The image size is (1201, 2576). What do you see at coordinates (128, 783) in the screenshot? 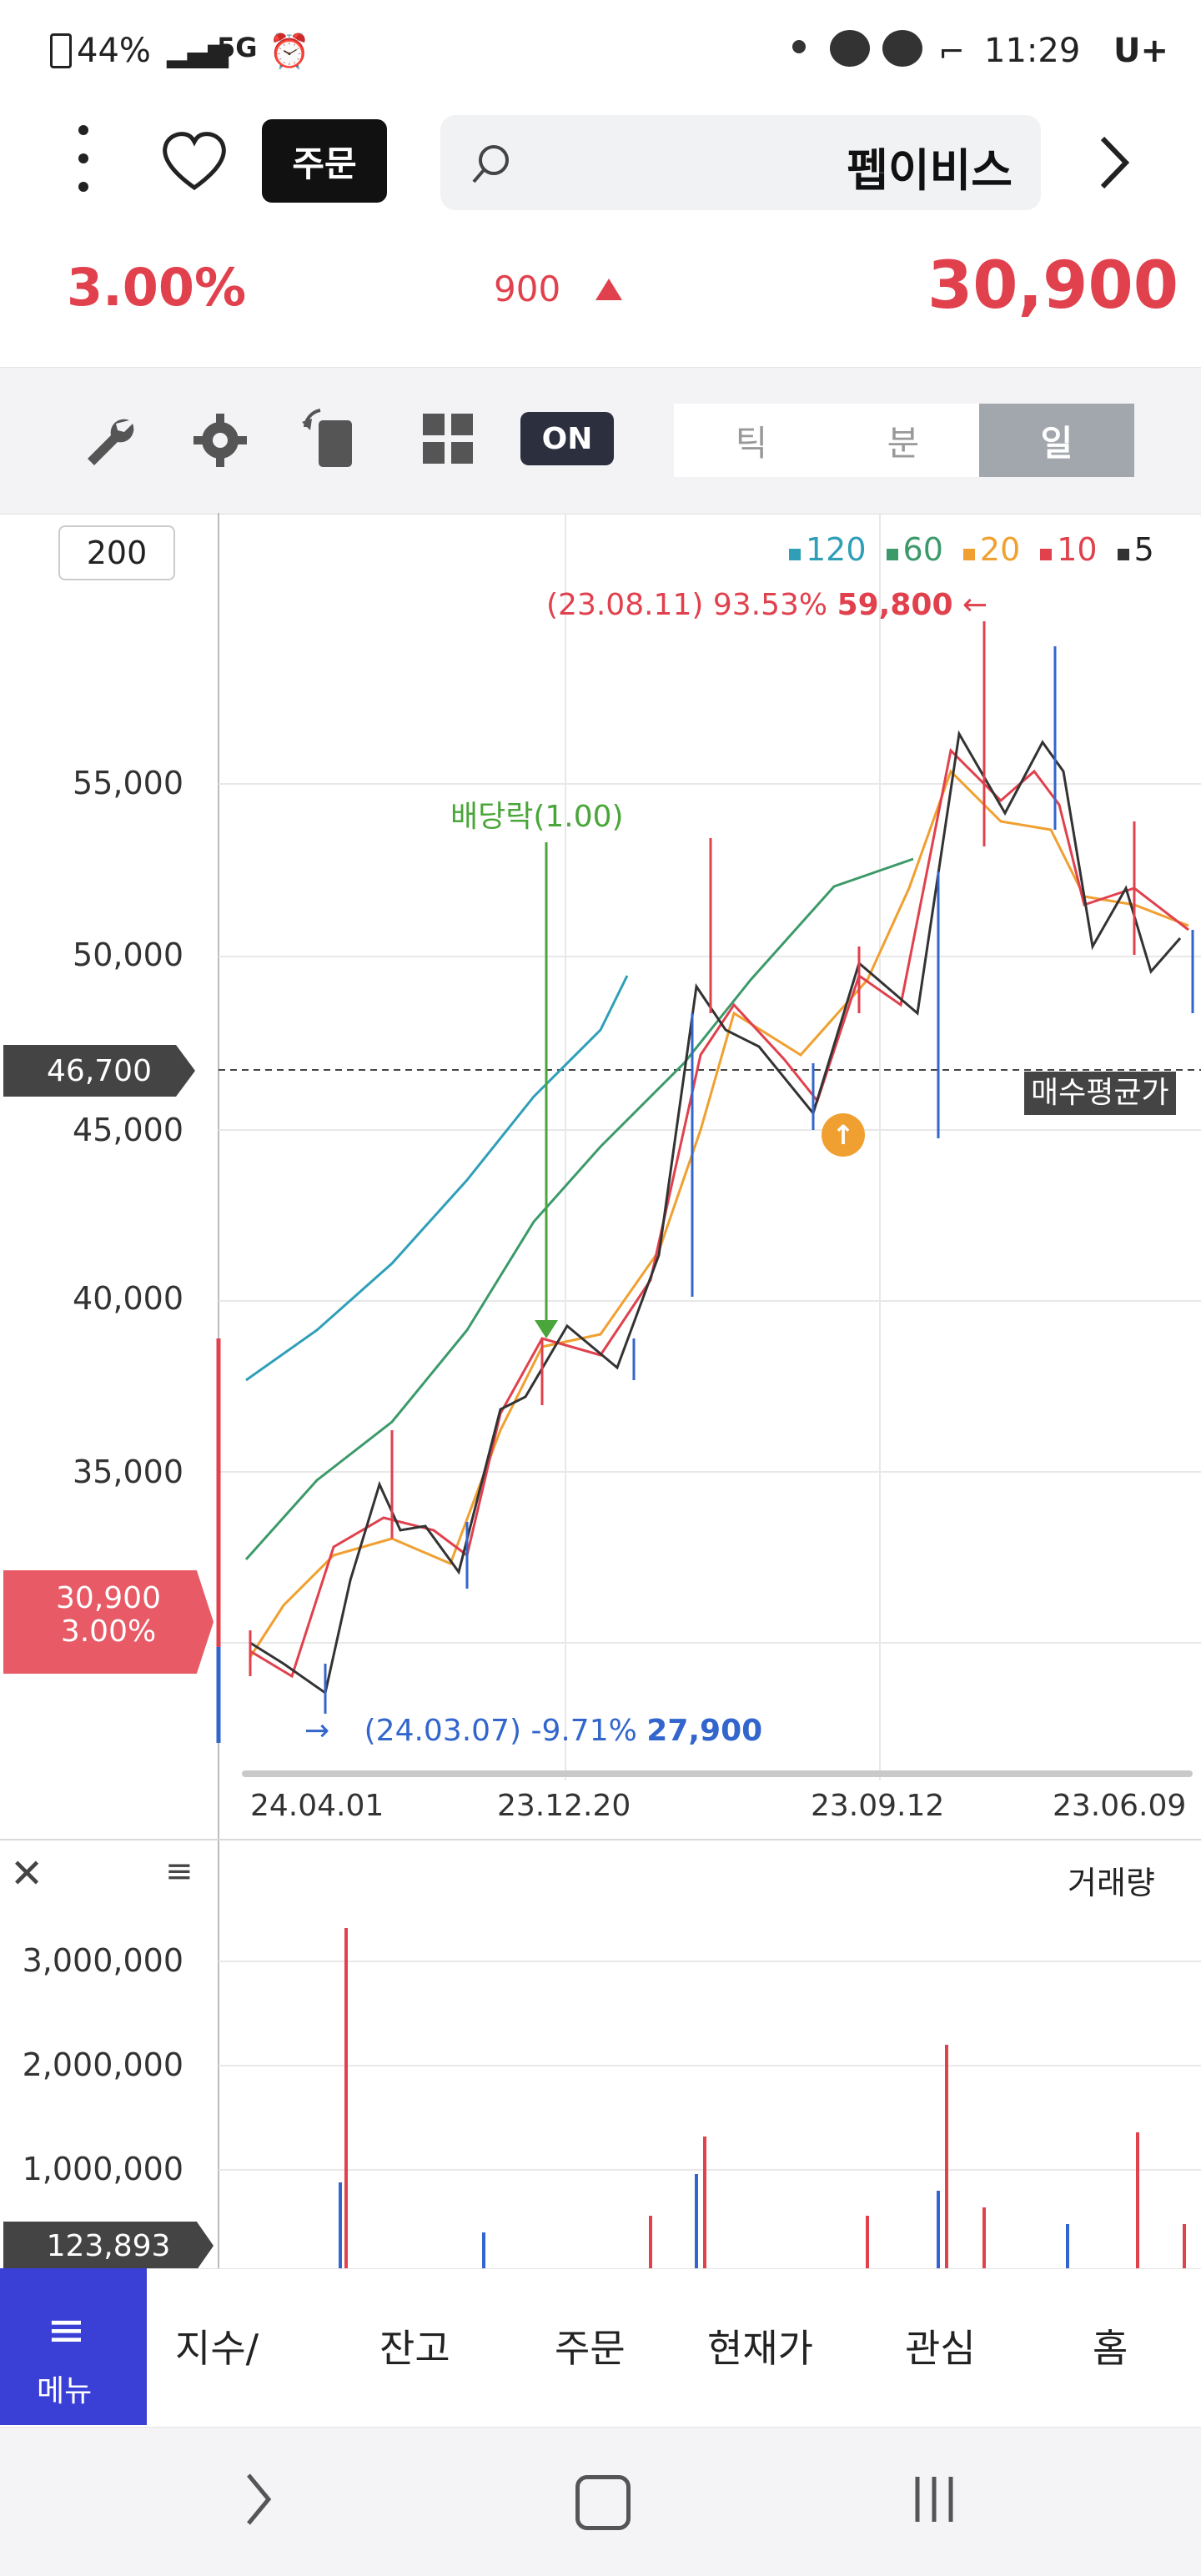
I see `y-tick: 55,000` at bounding box center [128, 783].